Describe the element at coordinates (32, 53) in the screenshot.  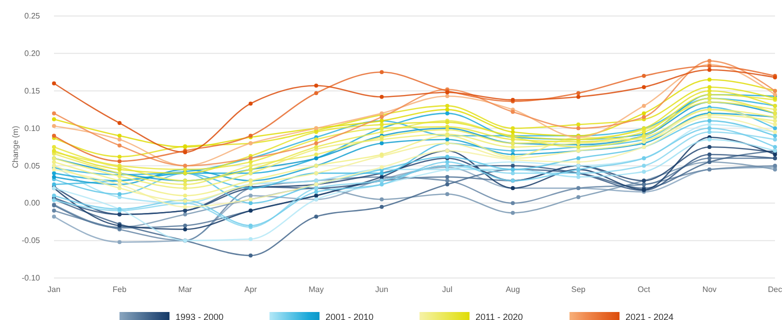
I see `y-tick-label: 0.20` at that location.